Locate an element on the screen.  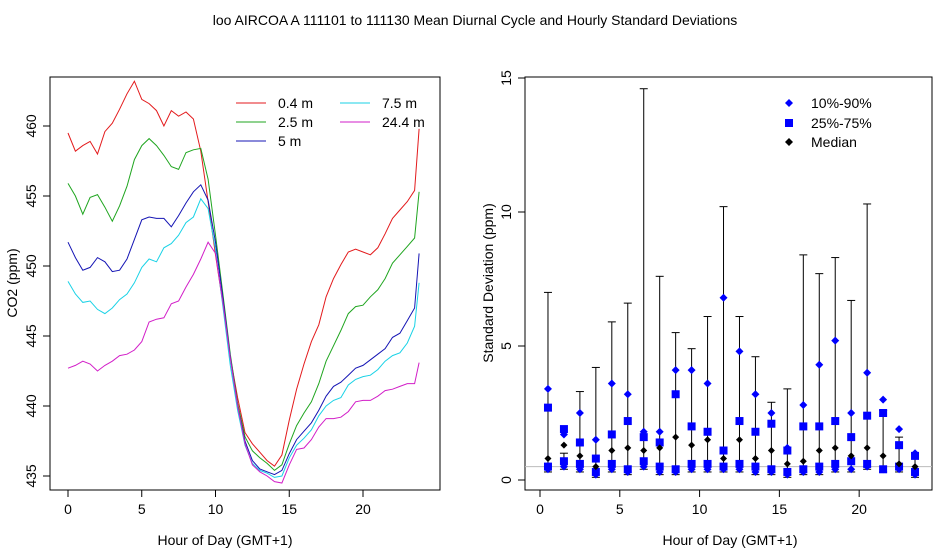
right-legend: 10%-90% 25%-75% Median is located at coordinates (828, 122).